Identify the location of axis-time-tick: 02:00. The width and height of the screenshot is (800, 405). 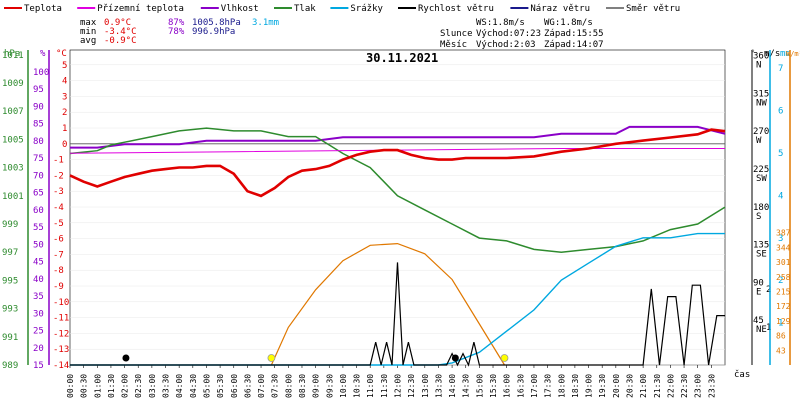
(125, 386).